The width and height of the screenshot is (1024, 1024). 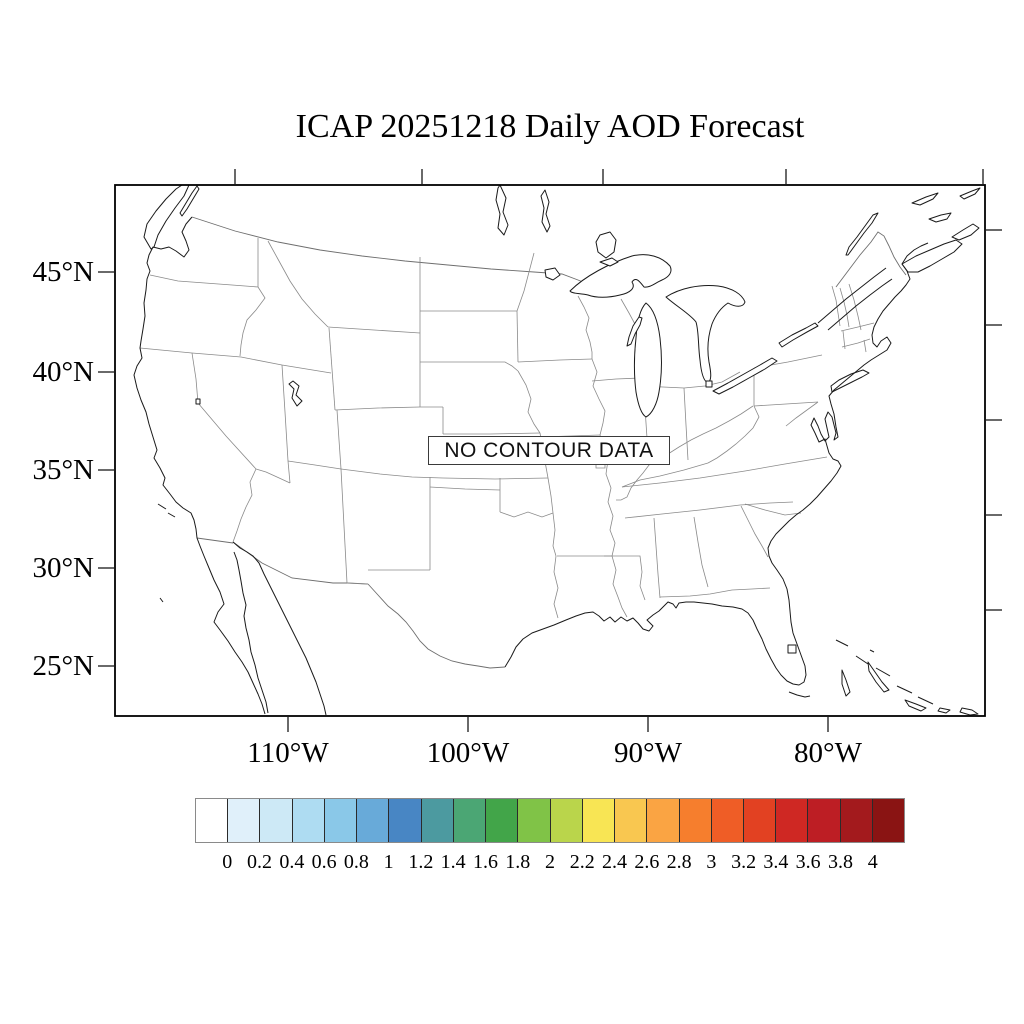 What do you see at coordinates (744, 862) in the screenshot?
I see `colorbar-tick-label: 3.2` at bounding box center [744, 862].